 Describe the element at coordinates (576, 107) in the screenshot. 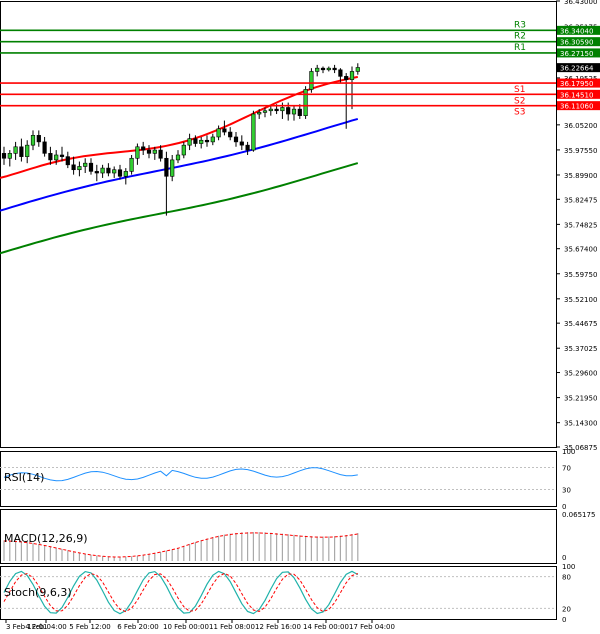

I see `pivot-price-tag-label: 36.11060` at that location.